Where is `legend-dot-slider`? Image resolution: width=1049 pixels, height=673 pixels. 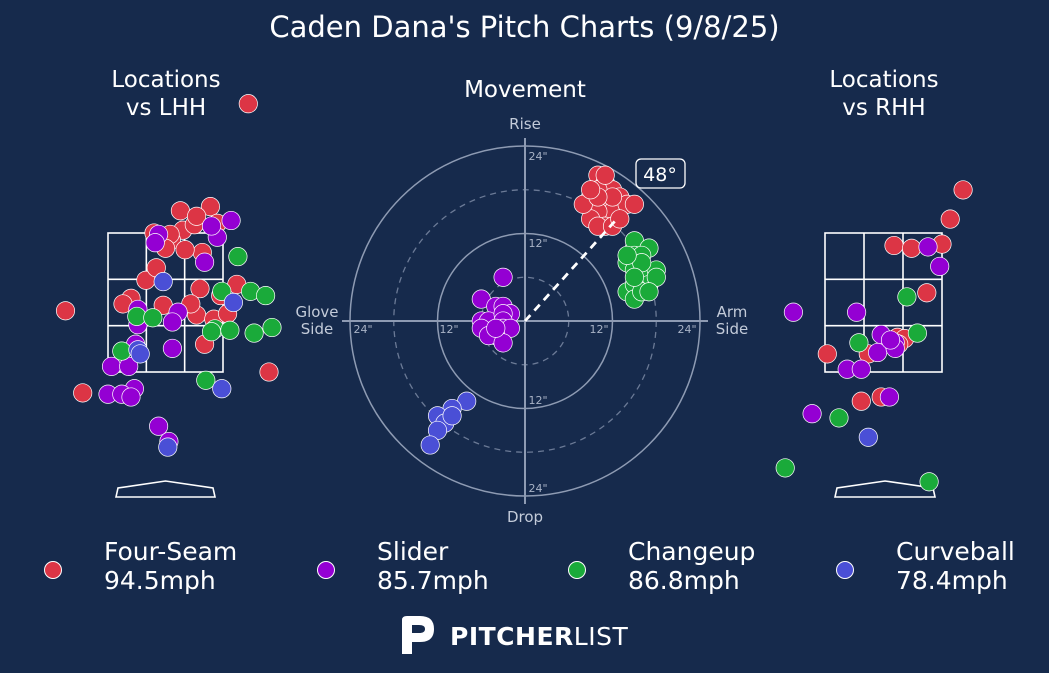 legend-dot-slider is located at coordinates (326, 570).